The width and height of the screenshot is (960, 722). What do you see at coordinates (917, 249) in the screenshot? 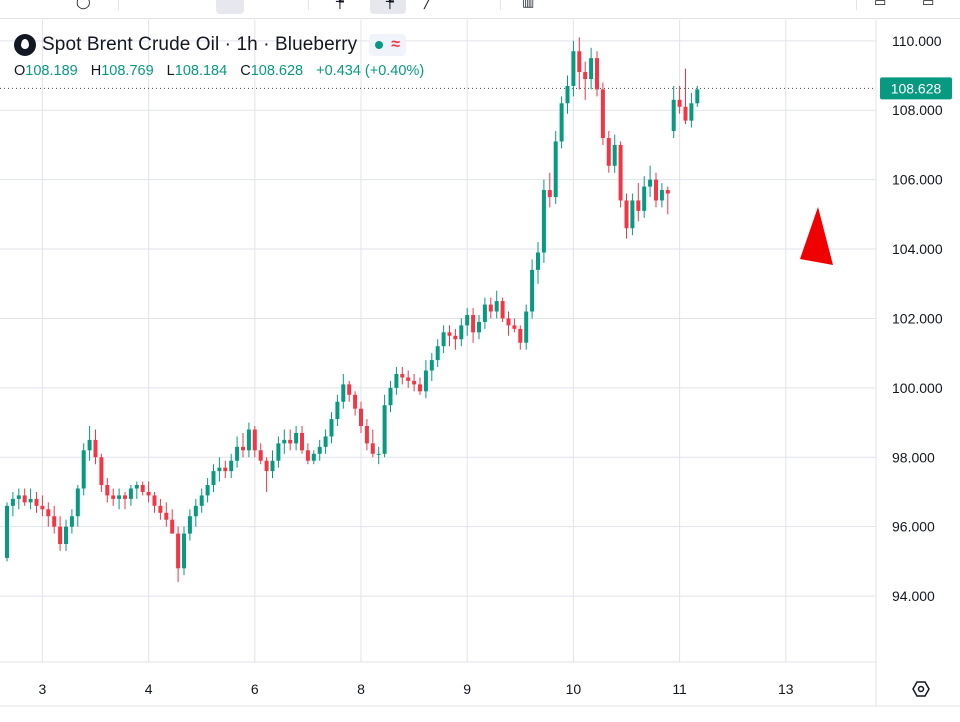
I see `y-tick-label: 104.000` at bounding box center [917, 249].